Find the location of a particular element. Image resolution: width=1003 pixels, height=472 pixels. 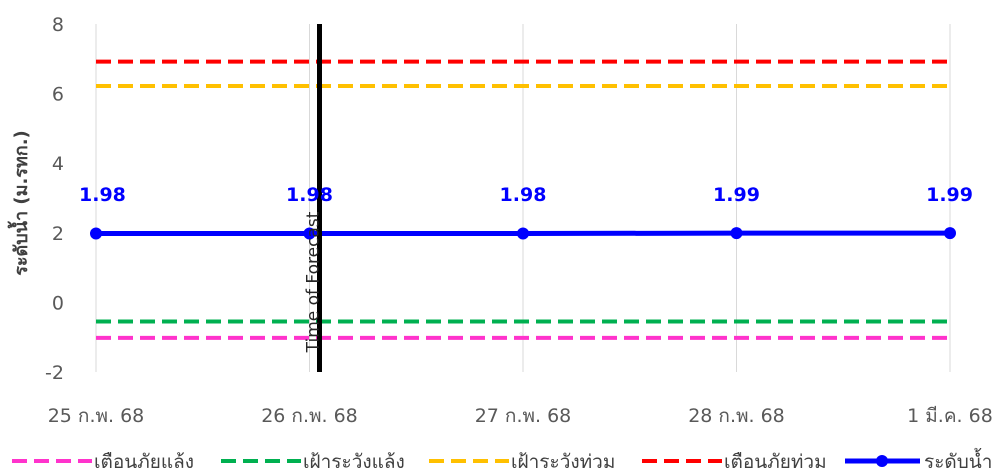

legend-item-3: เตือนภัยท่วม is located at coordinates (734, 461).